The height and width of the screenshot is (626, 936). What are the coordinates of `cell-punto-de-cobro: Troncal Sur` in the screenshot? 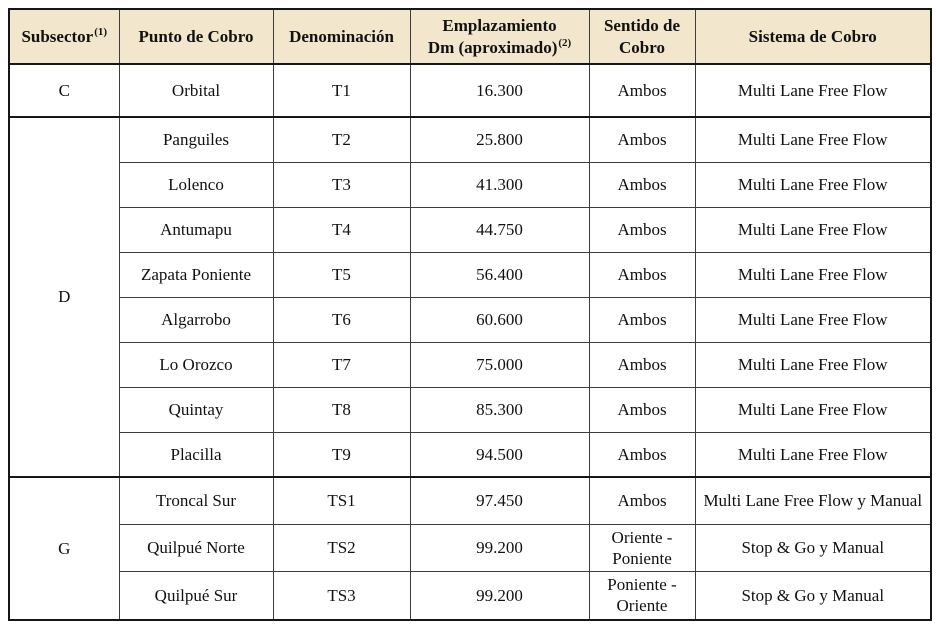 It's located at (196, 500).